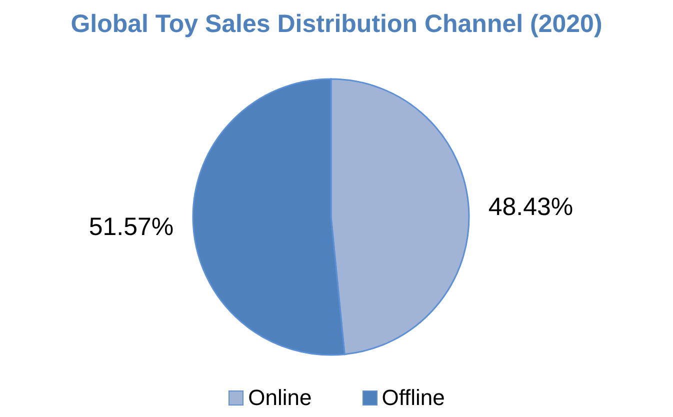 The height and width of the screenshot is (417, 673). What do you see at coordinates (280, 398) in the screenshot?
I see `legend-label: Online` at bounding box center [280, 398].